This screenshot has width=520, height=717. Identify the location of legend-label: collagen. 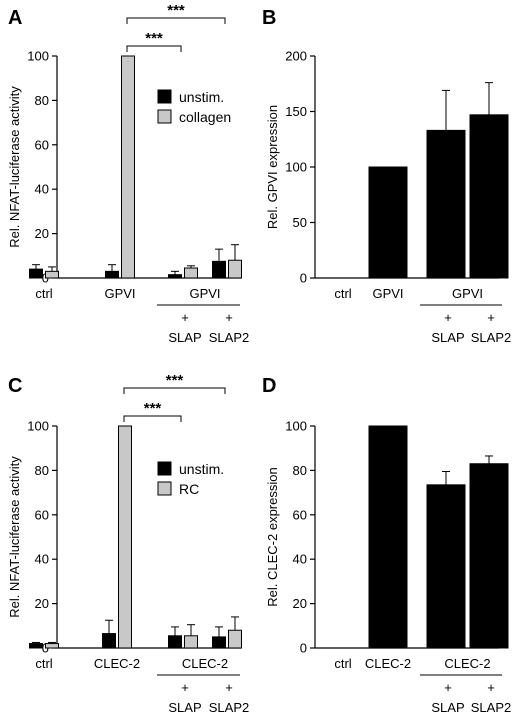
(205, 117).